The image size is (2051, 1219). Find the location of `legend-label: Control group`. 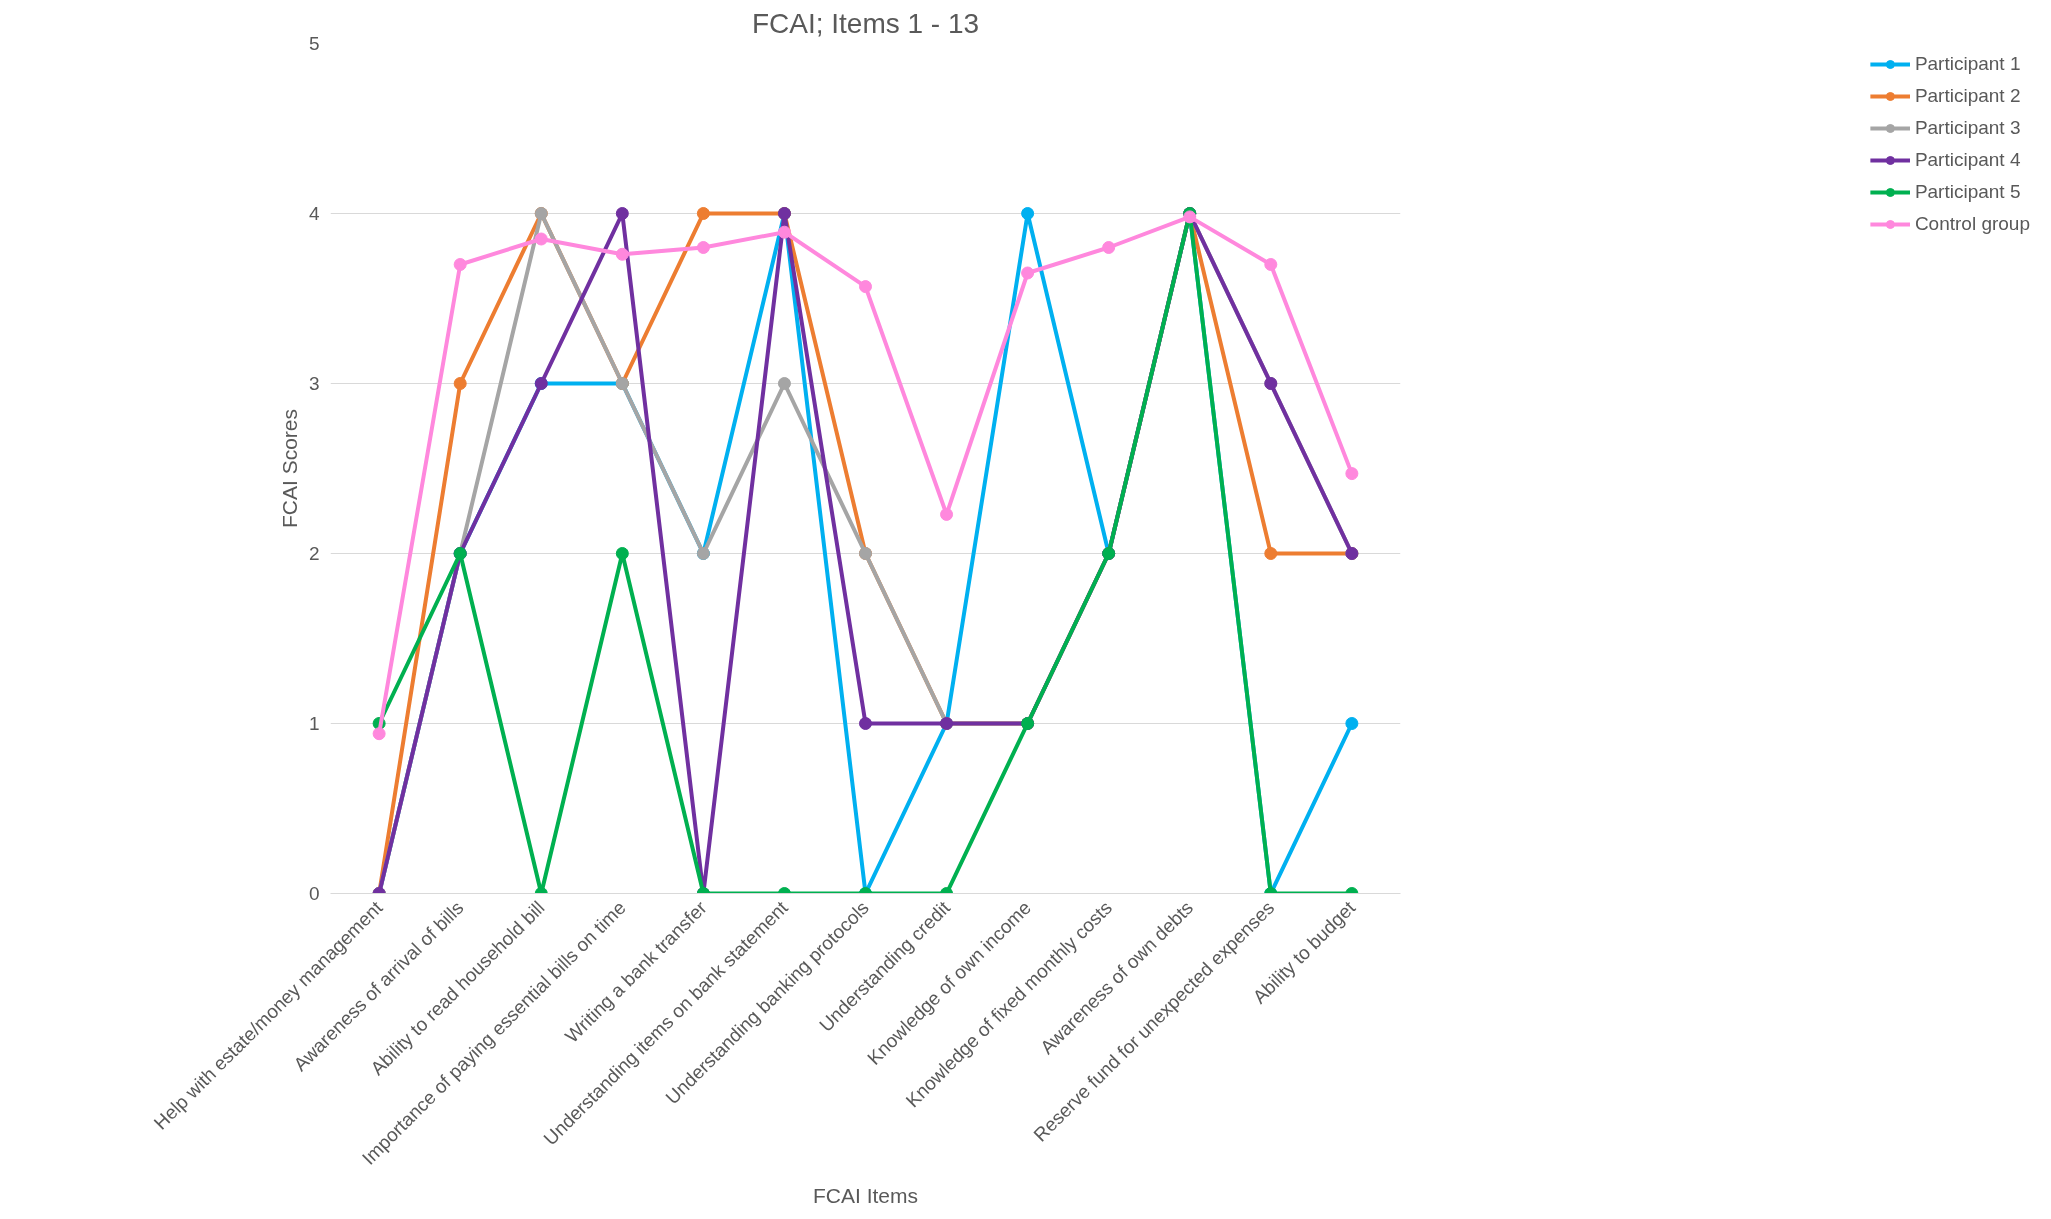

legend-label: Control group is located at coordinates (1972, 224).